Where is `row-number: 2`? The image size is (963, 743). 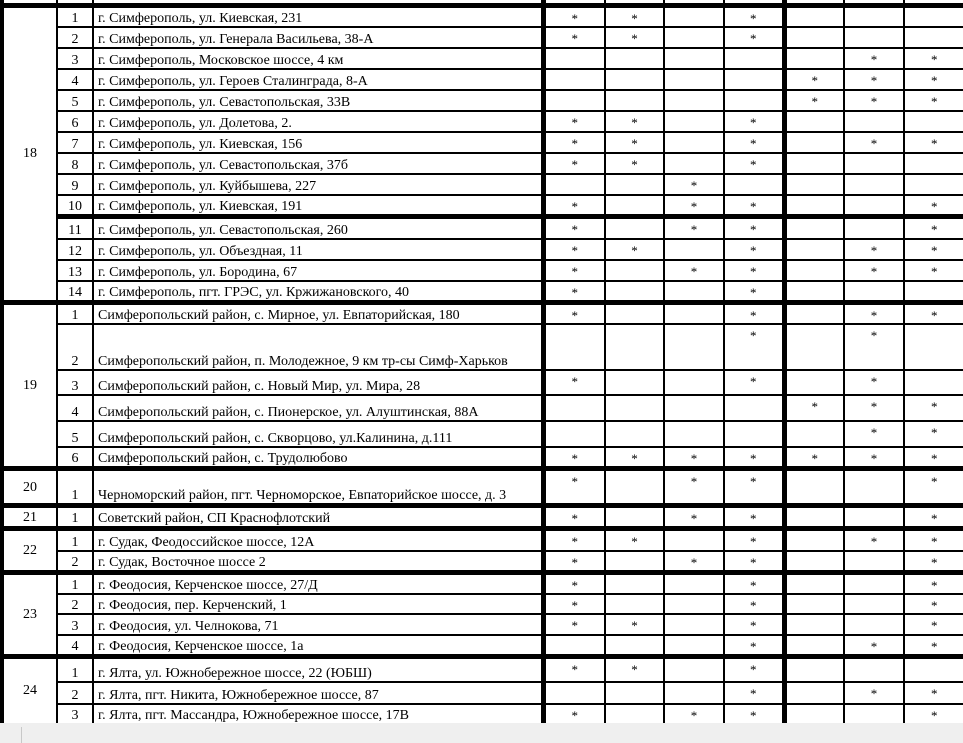 row-number: 2 is located at coordinates (75, 37).